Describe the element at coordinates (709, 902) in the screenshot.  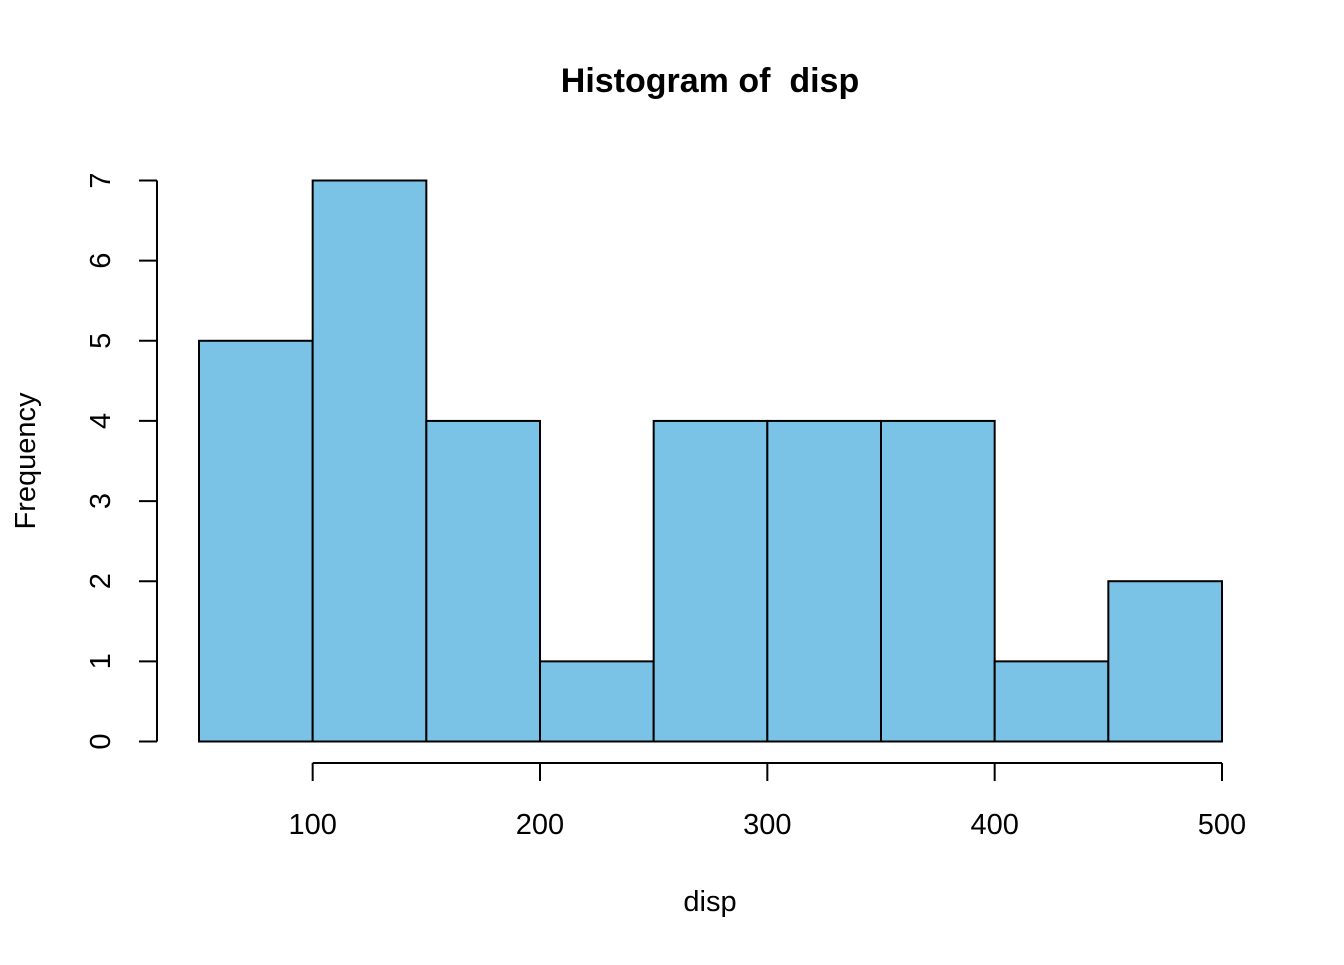
I see `x-axis-label: disp` at that location.